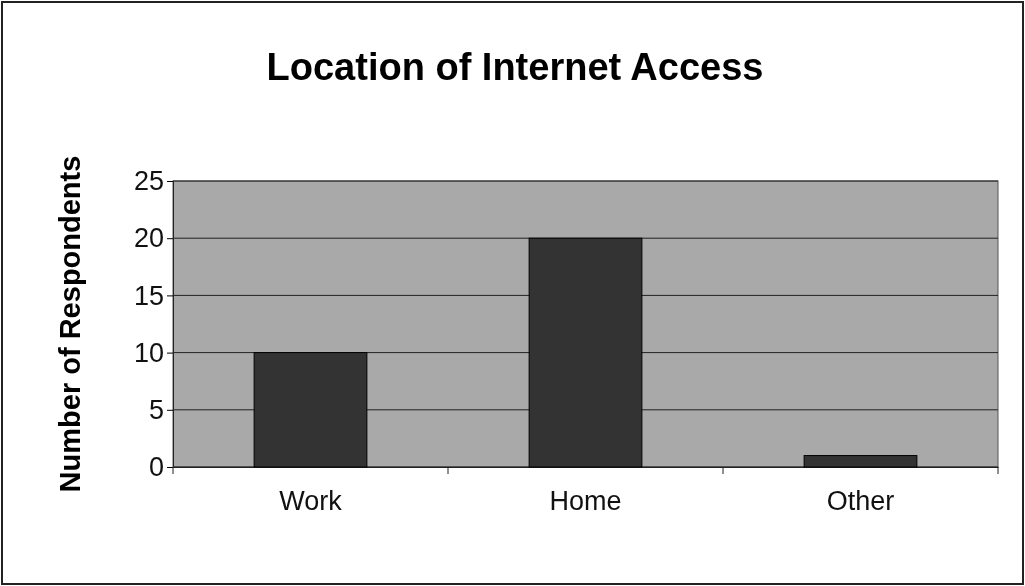  Describe the element at coordinates (148, 238) in the screenshot. I see `y-tick-label: 20` at that location.